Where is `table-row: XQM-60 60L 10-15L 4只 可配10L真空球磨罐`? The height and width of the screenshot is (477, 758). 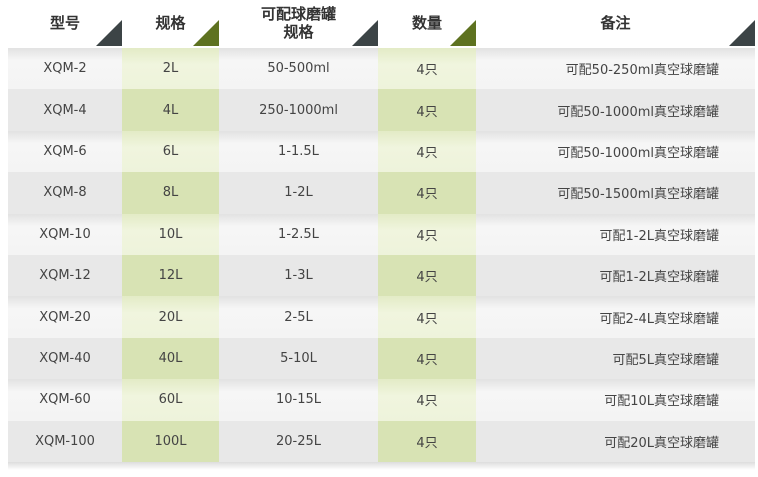 table-row: XQM-60 60L 10-15L 4只 可配10L真空球磨罐 is located at coordinates (381, 400).